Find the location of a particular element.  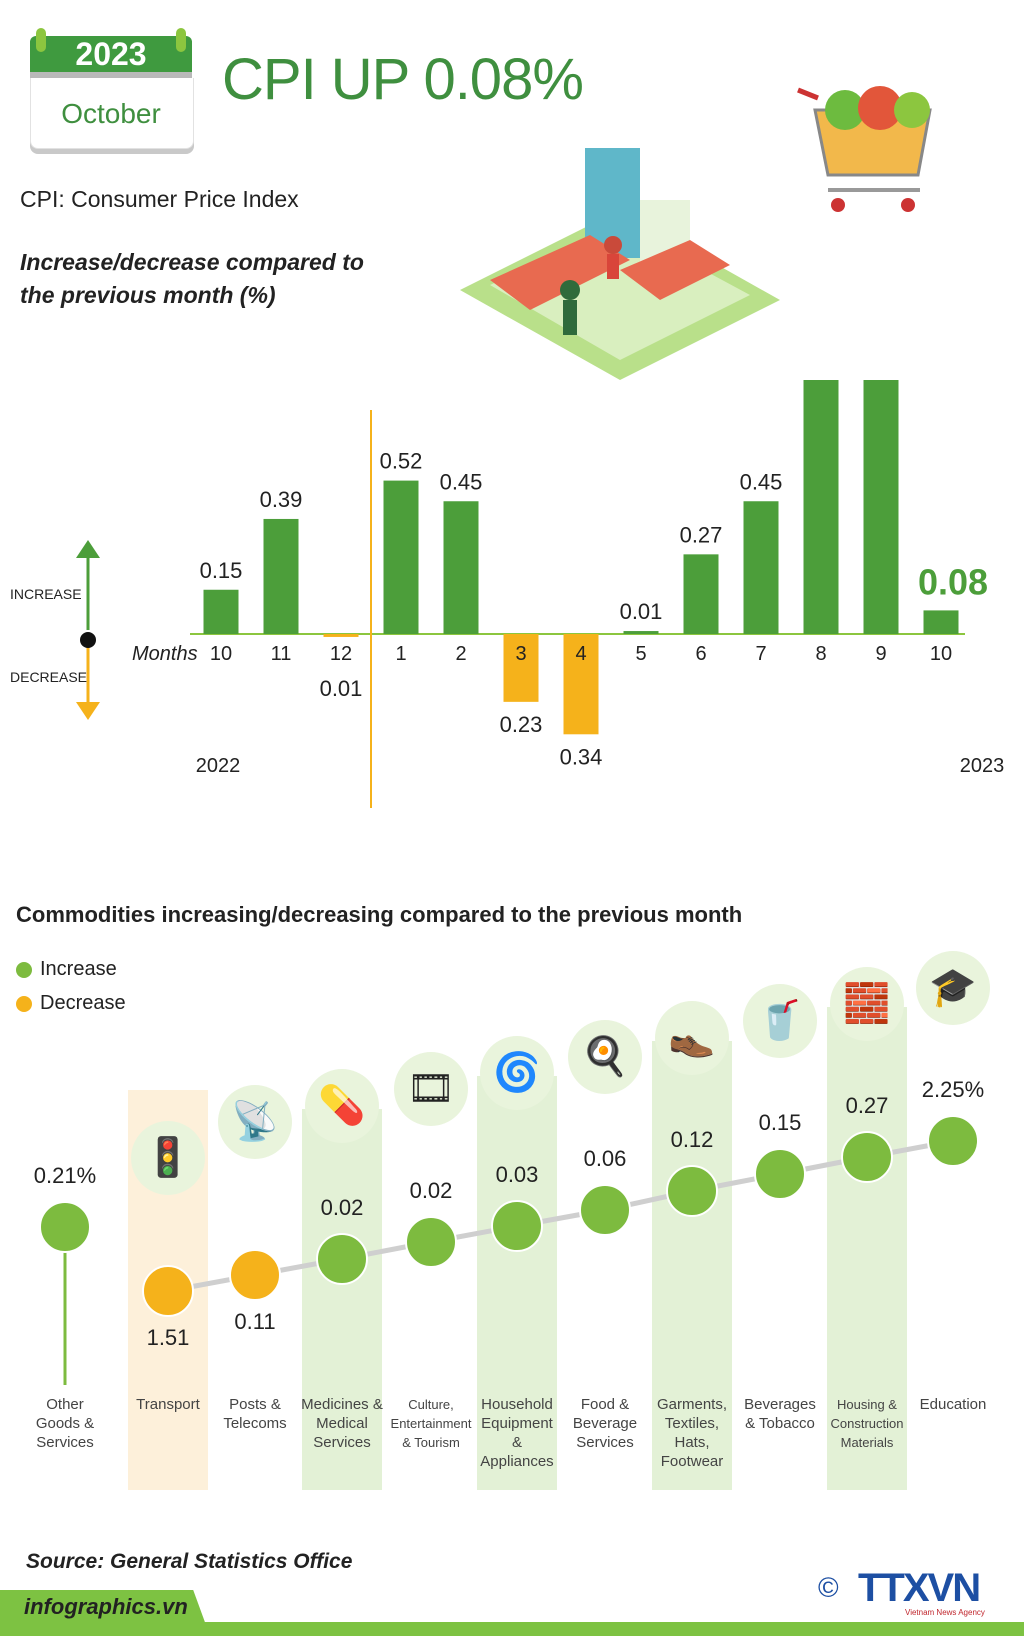

month-tick: 4 is located at coordinates (580, 654).